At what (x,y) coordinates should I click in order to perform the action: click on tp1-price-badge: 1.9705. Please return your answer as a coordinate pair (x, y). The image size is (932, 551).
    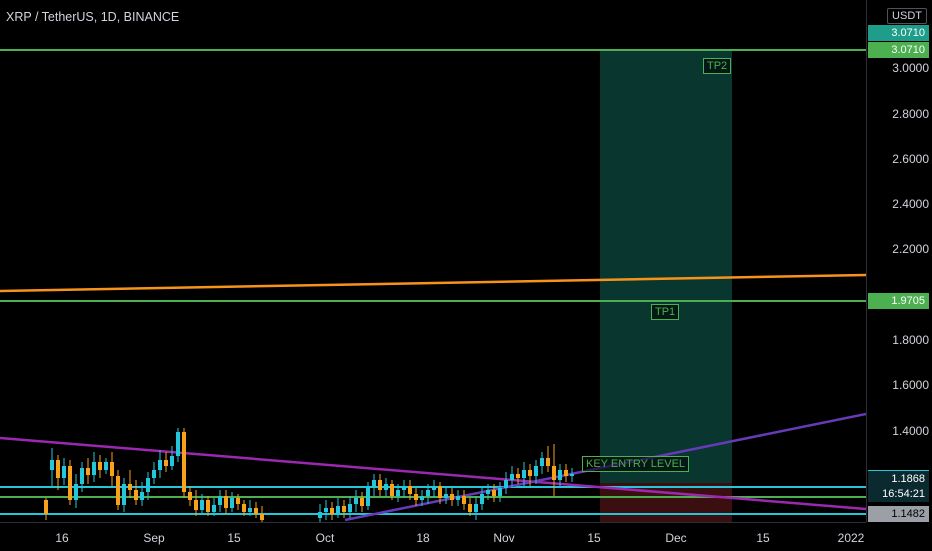
    Looking at the image, I should click on (898, 301).